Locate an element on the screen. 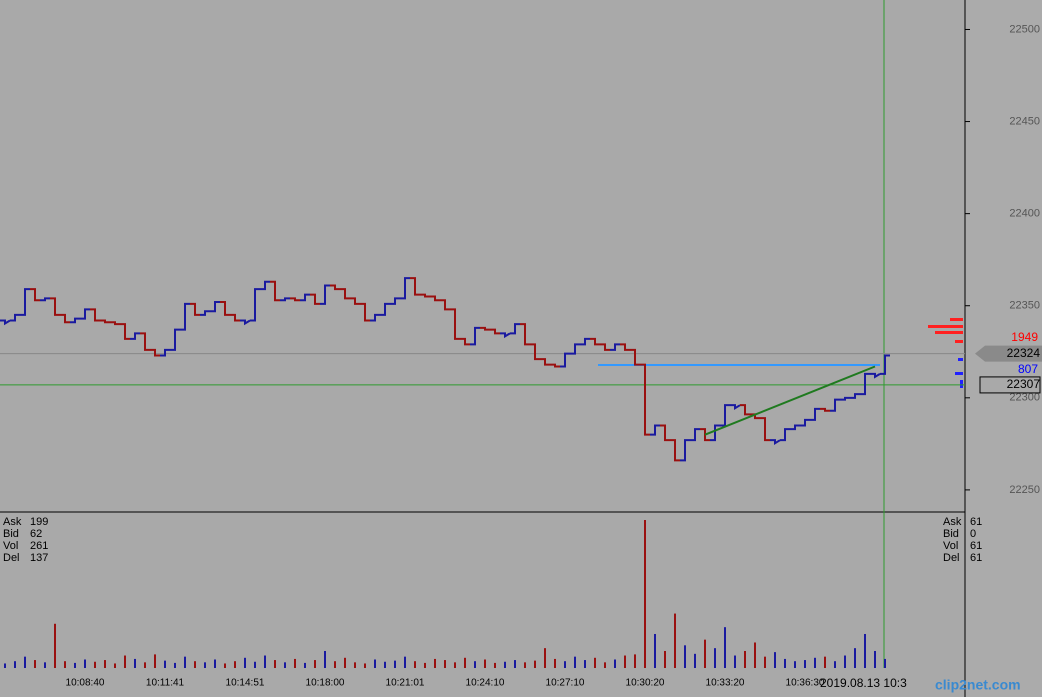 The width and height of the screenshot is (1042, 697). info-value: 199 is located at coordinates (39, 522).